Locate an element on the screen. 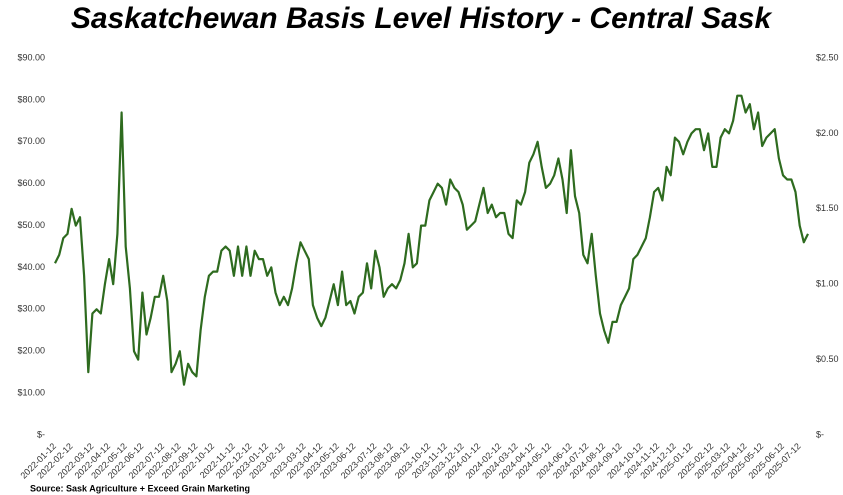 The height and width of the screenshot is (495, 843). y-tick-label: $20.00 is located at coordinates (31, 351).